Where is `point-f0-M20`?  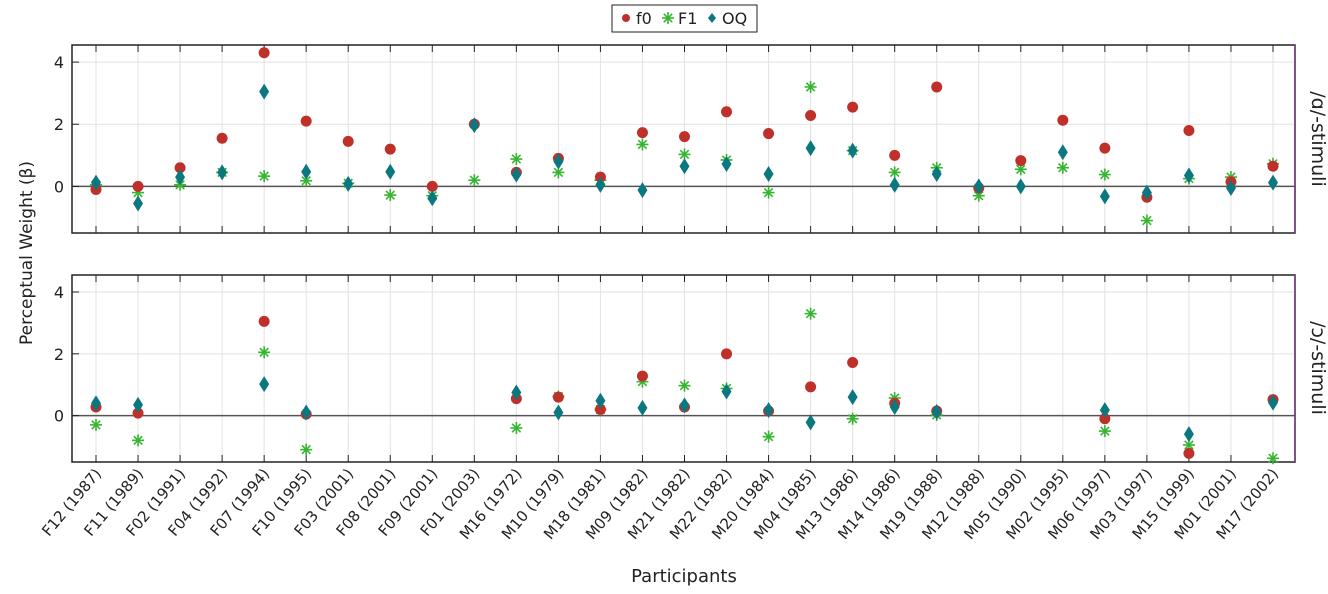 point-f0-M20 is located at coordinates (769, 134).